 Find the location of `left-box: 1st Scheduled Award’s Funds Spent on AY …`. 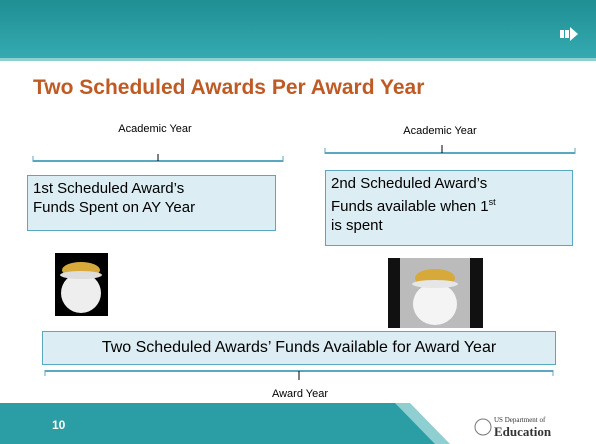

left-box: 1st Scheduled Award’s Funds Spent on AY … is located at coordinates (151, 203).